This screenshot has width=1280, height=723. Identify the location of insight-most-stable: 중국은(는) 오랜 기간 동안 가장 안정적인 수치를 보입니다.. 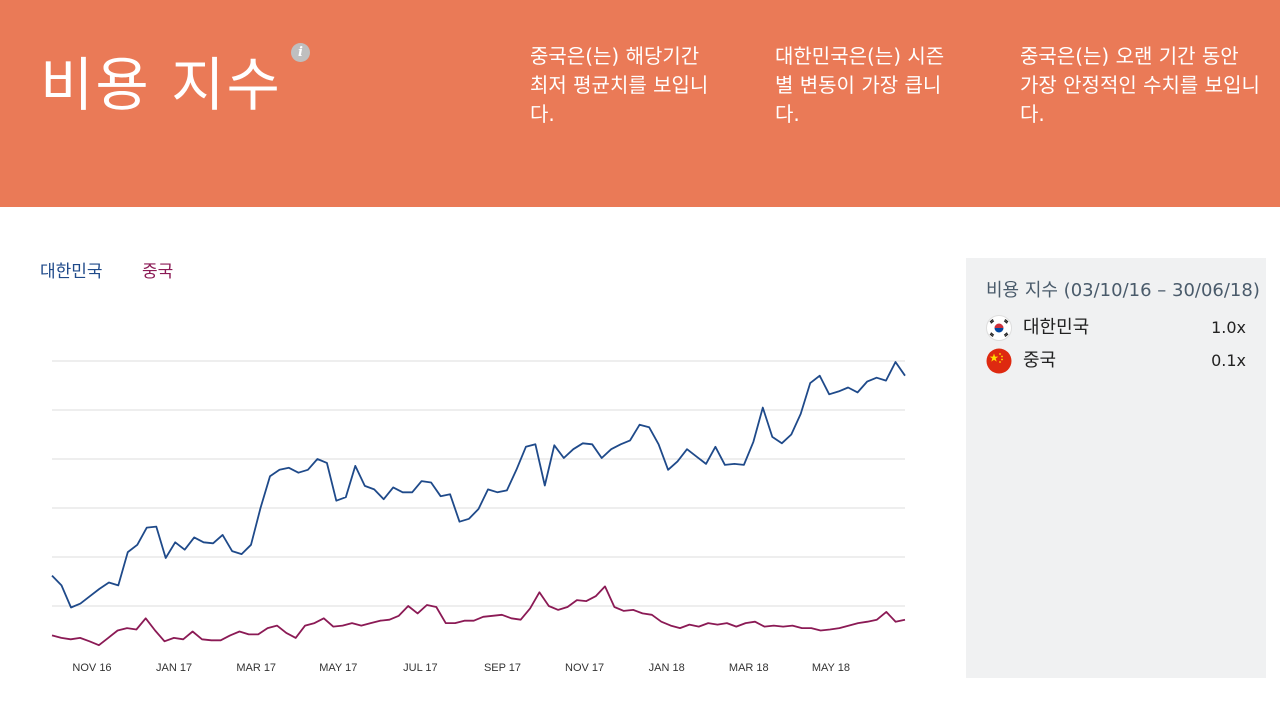
(1140, 85).